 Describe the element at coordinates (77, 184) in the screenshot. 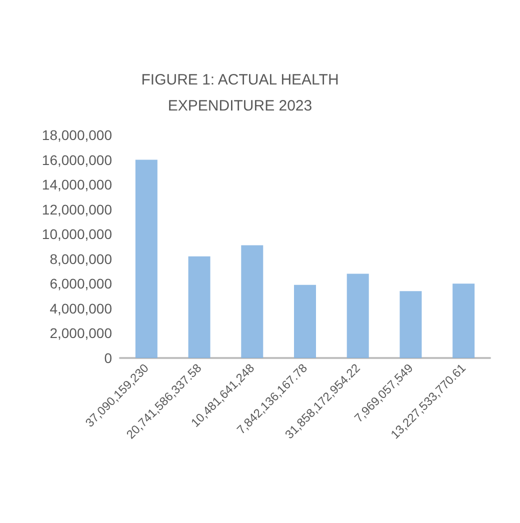

I see `y-tick-label: 14,000,000` at that location.